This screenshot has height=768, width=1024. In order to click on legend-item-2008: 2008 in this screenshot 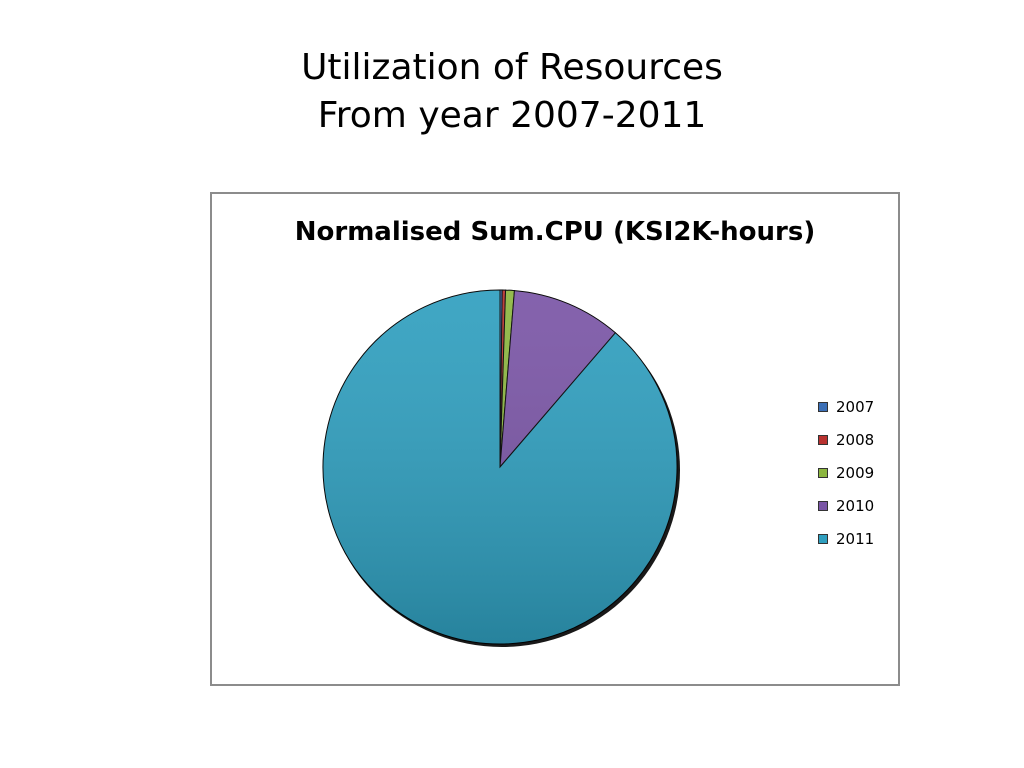, I will do `click(846, 439)`.